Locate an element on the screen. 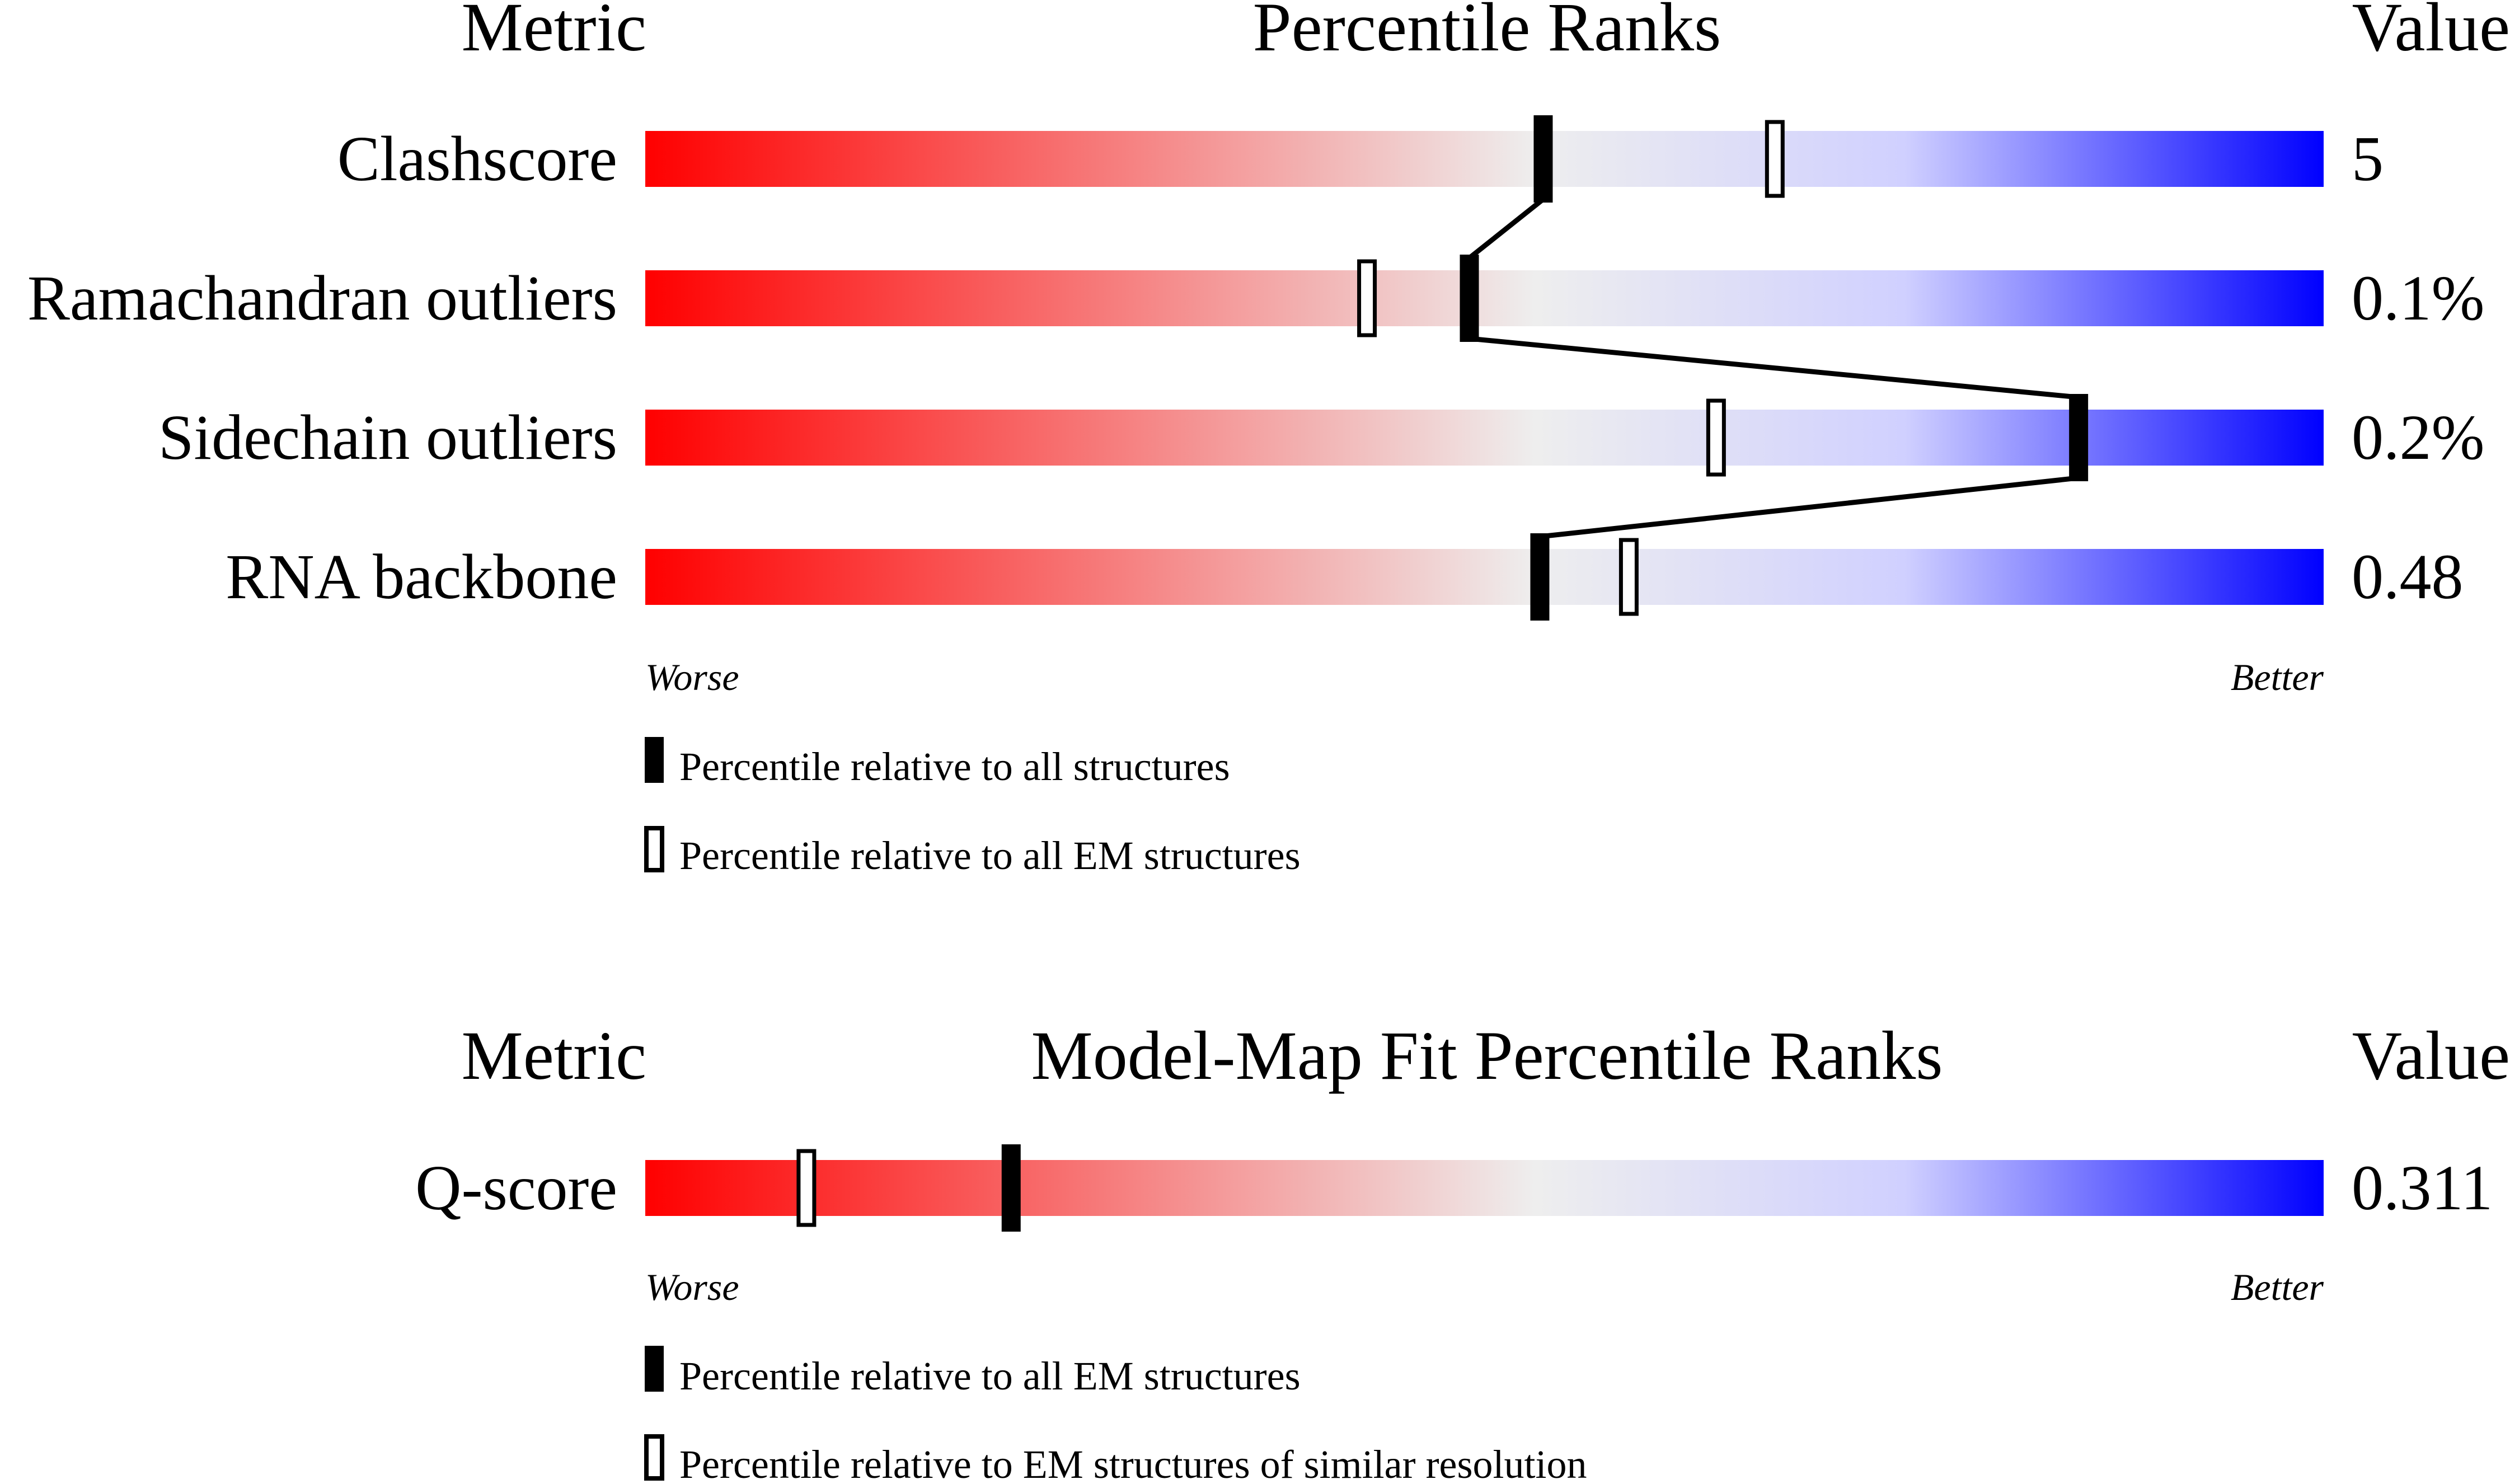  bar-rows: Q-score 0.311 is located at coordinates (1454, 1187).